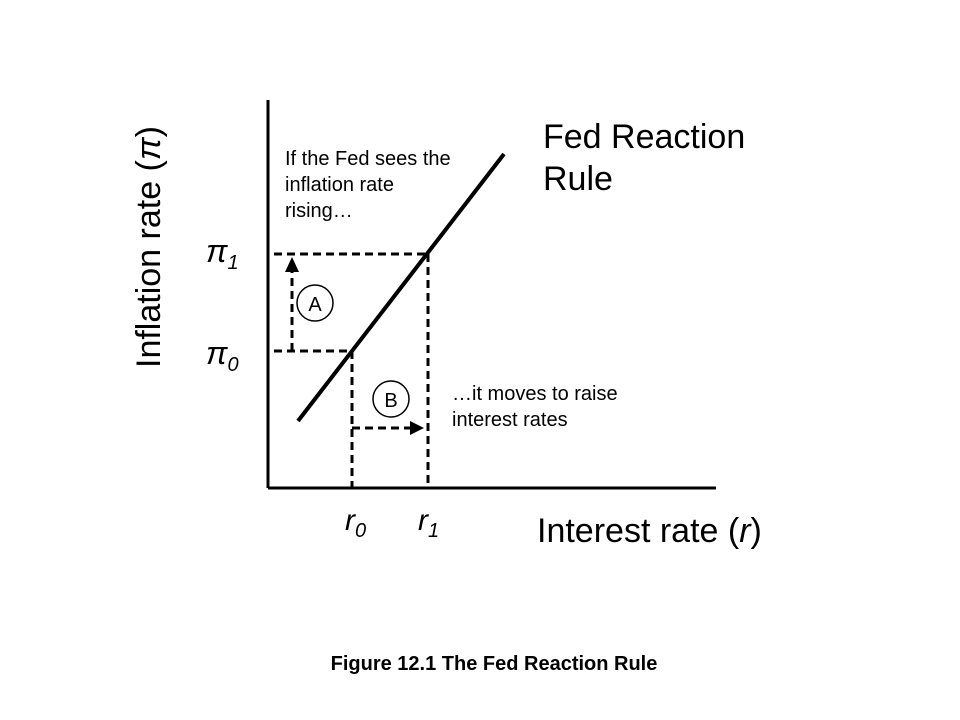 This screenshot has width=960, height=720. Describe the element at coordinates (355, 523) in the screenshot. I see `r0-label: r0` at that location.